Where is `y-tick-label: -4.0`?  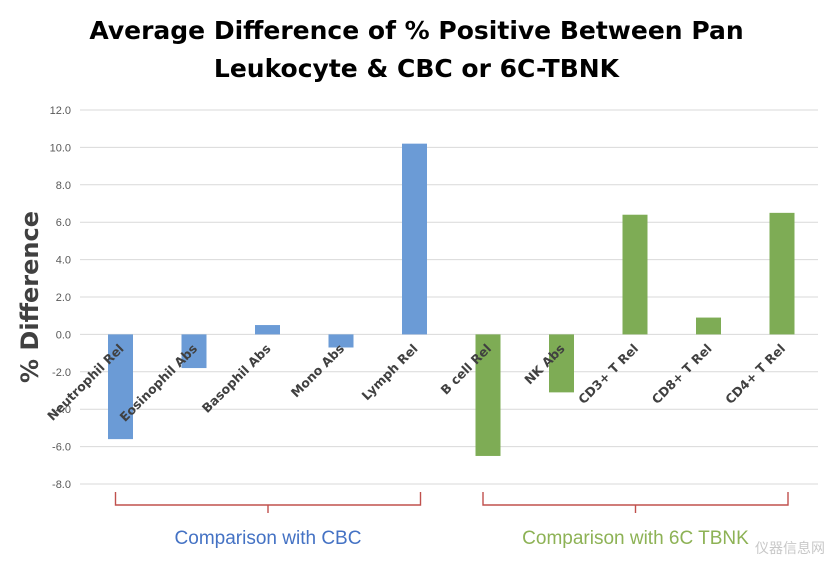
y-tick-label: -4.0 is located at coordinates (61, 410).